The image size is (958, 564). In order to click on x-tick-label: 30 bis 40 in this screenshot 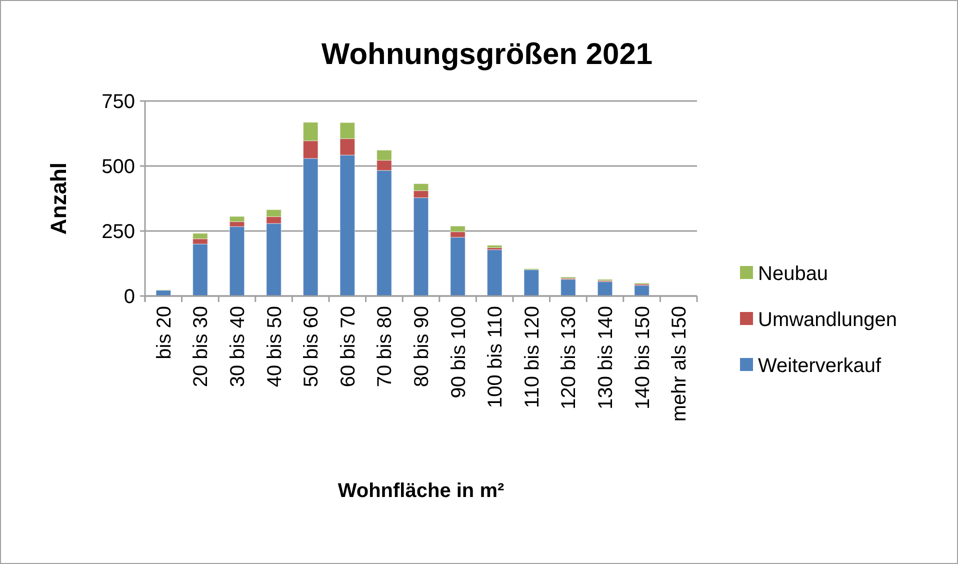, I will do `click(238, 347)`.